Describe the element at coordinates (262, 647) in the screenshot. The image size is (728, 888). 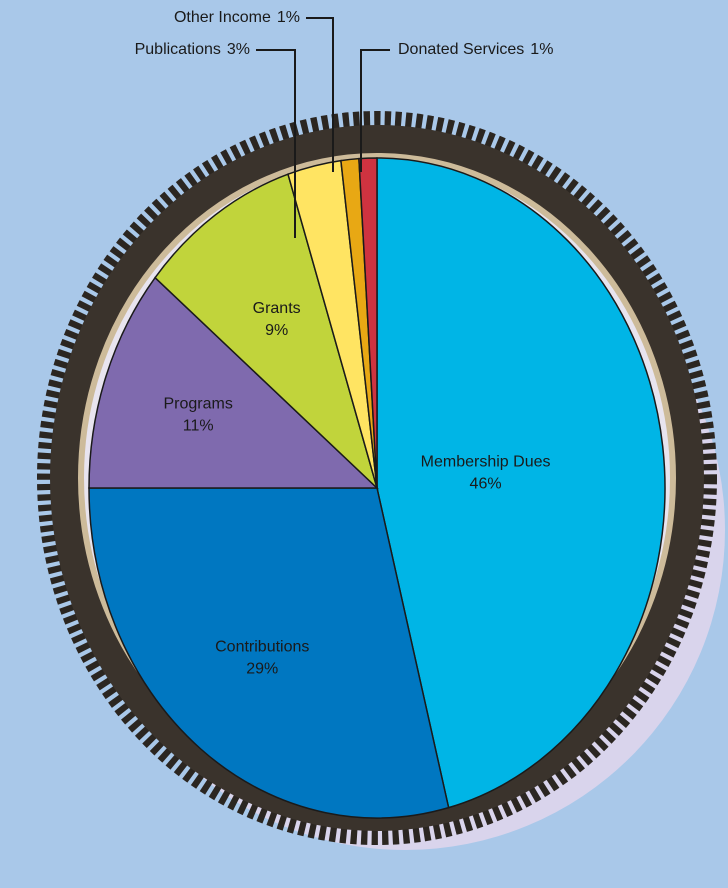
I see `slice-name: Contributions` at that location.